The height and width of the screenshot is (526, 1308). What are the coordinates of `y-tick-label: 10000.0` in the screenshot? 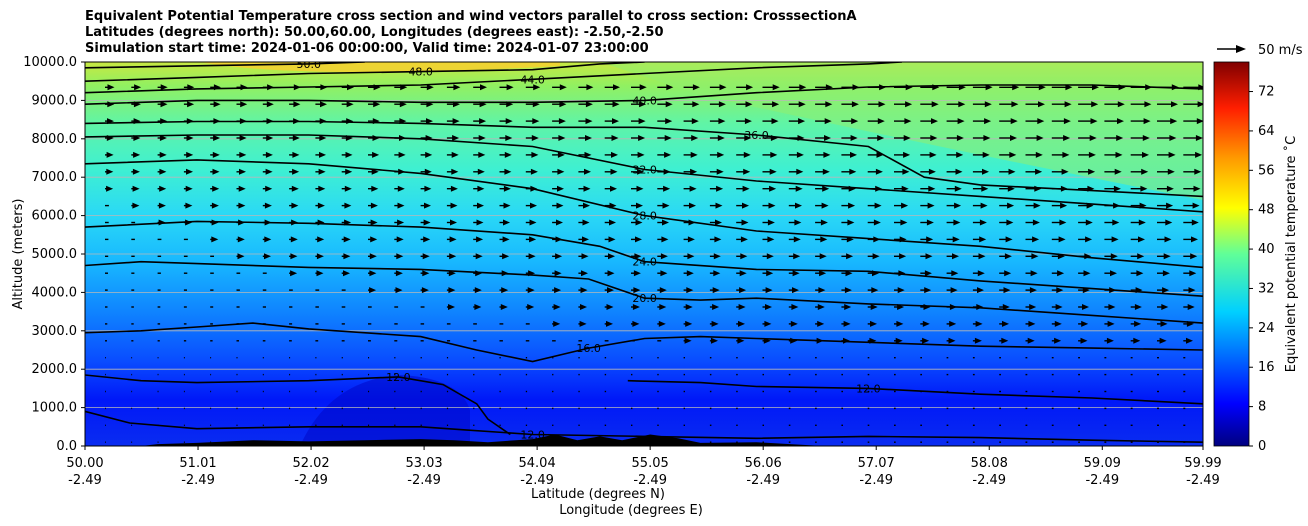 It's located at (50, 62).